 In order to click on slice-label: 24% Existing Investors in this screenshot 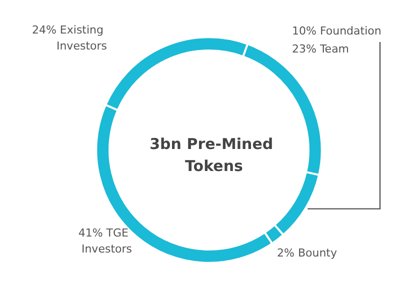, I will do `click(70, 38)`.